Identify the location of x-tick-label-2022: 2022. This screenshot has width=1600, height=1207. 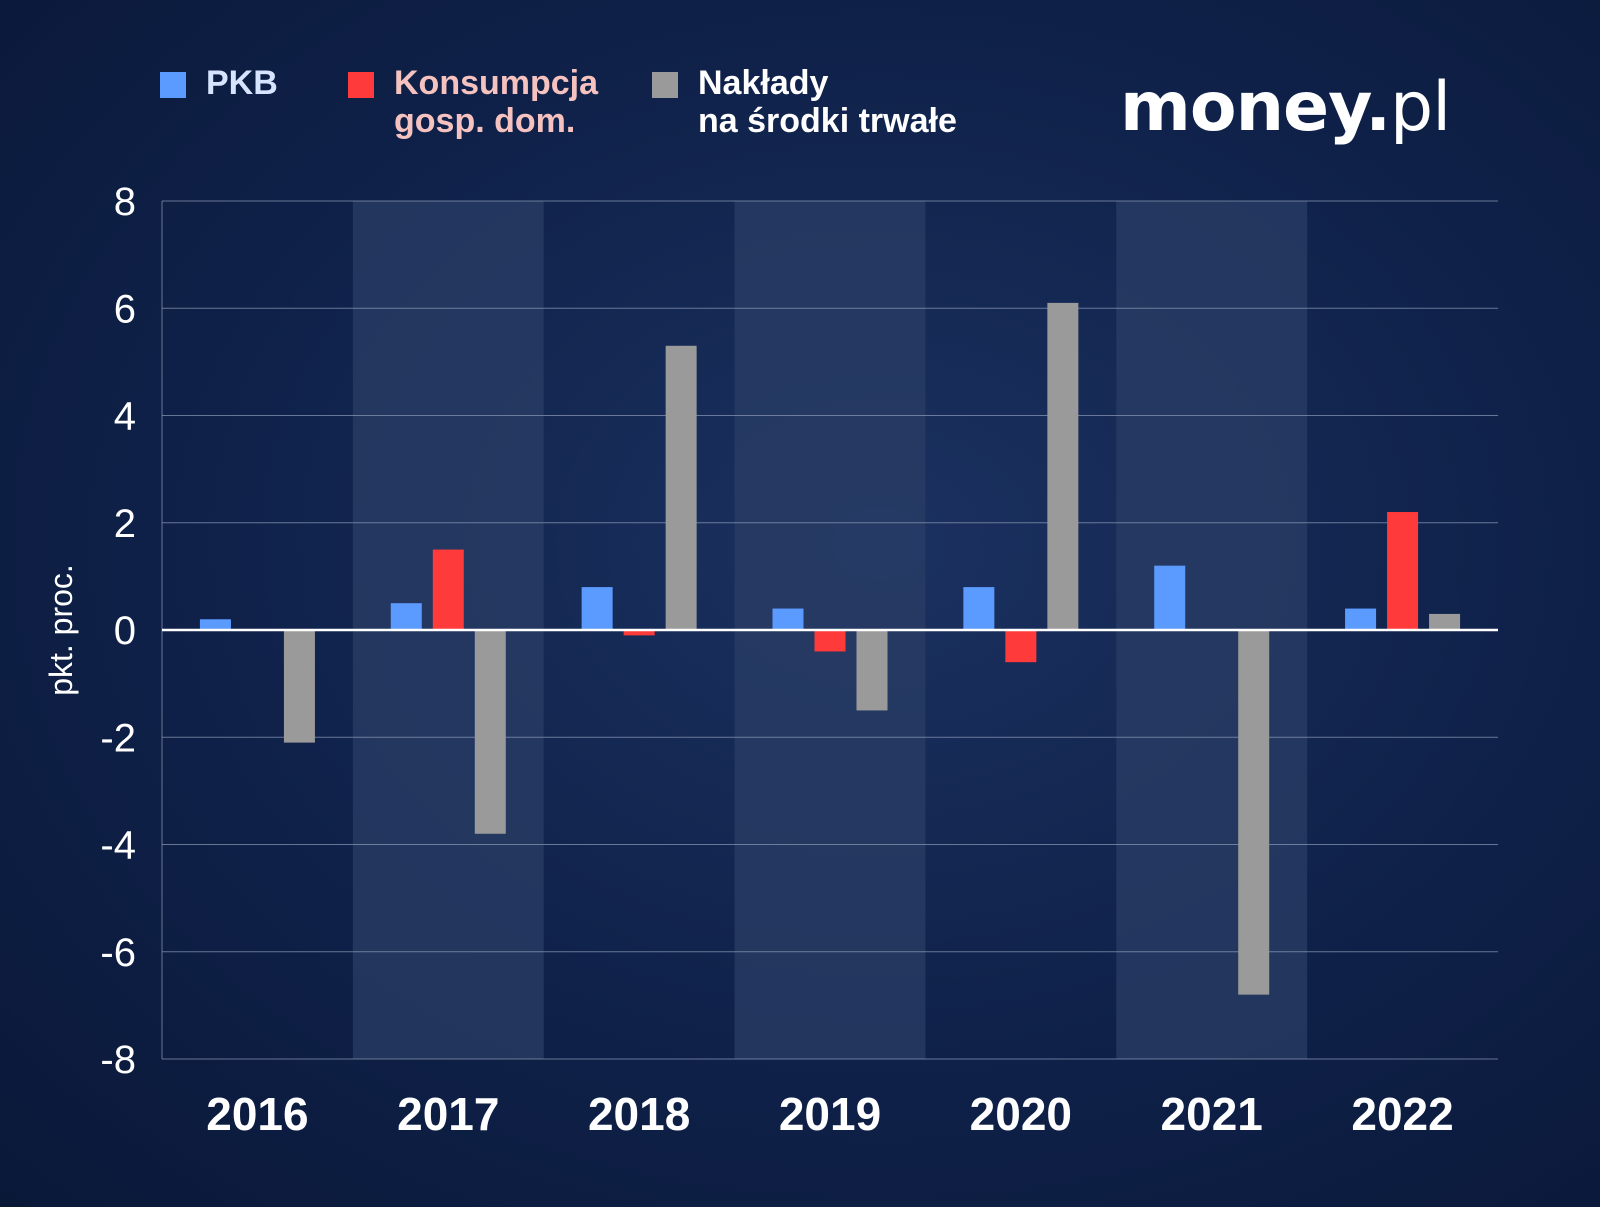
(1402, 1114).